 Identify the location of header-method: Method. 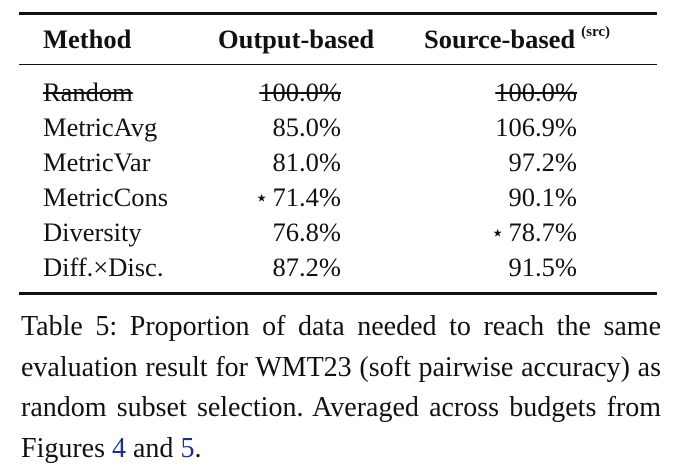
(87, 39).